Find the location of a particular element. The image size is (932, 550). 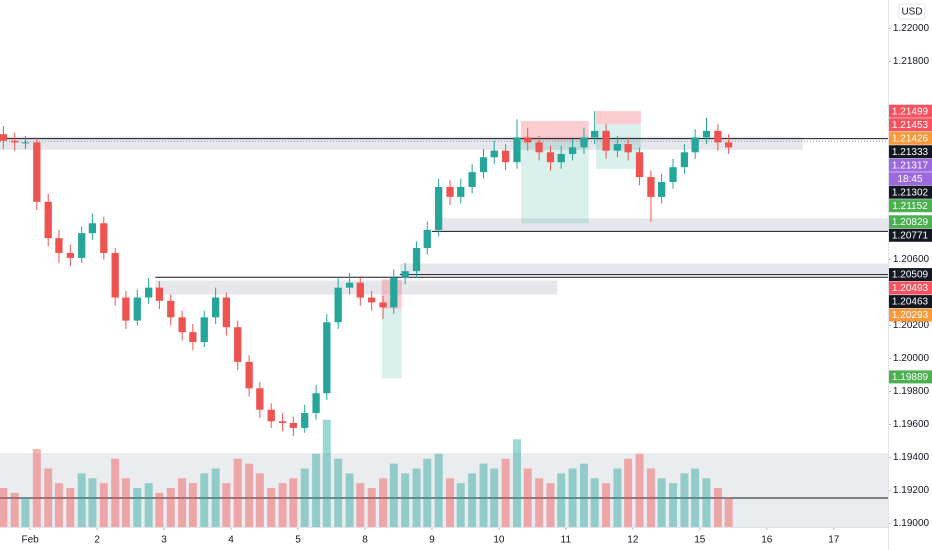

y-tick-label: 1.19400 is located at coordinates (911, 457).